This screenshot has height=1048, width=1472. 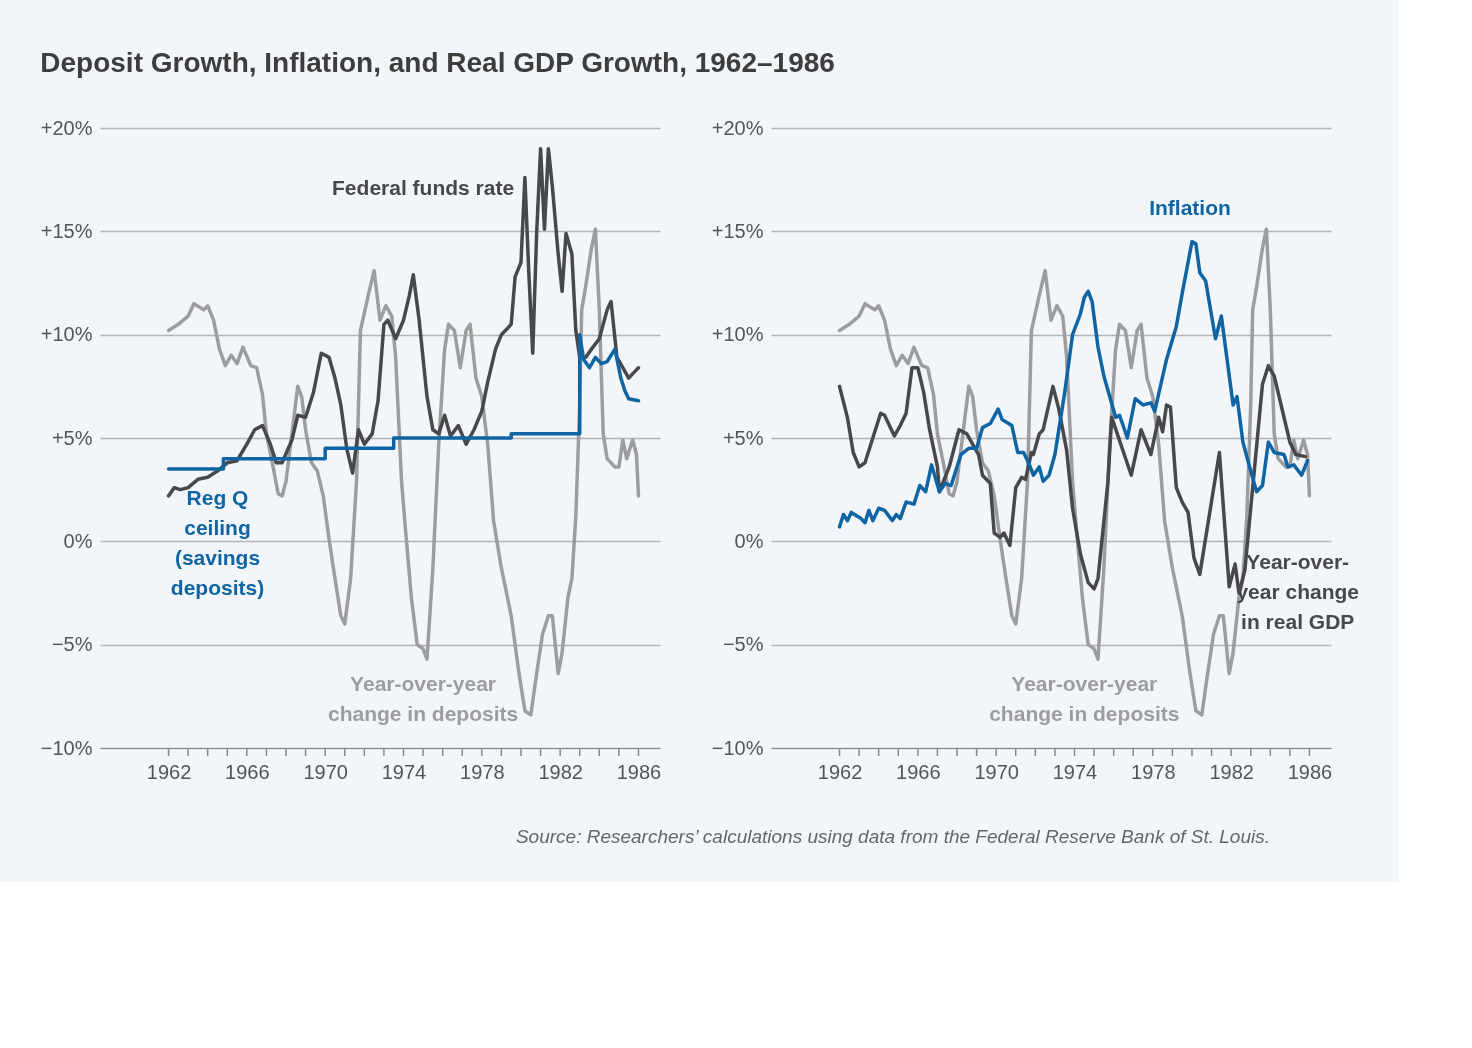 I want to click on series-label: Federal funds rate, so click(x=423, y=187).